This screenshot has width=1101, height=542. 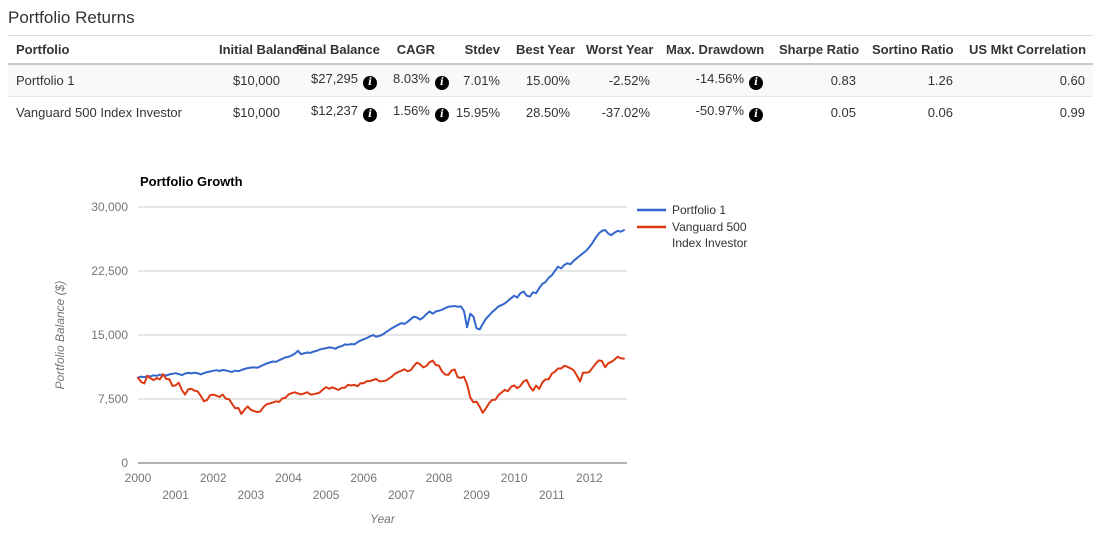 I want to click on portfolio-name: Portfolio 1, so click(x=45, y=80).